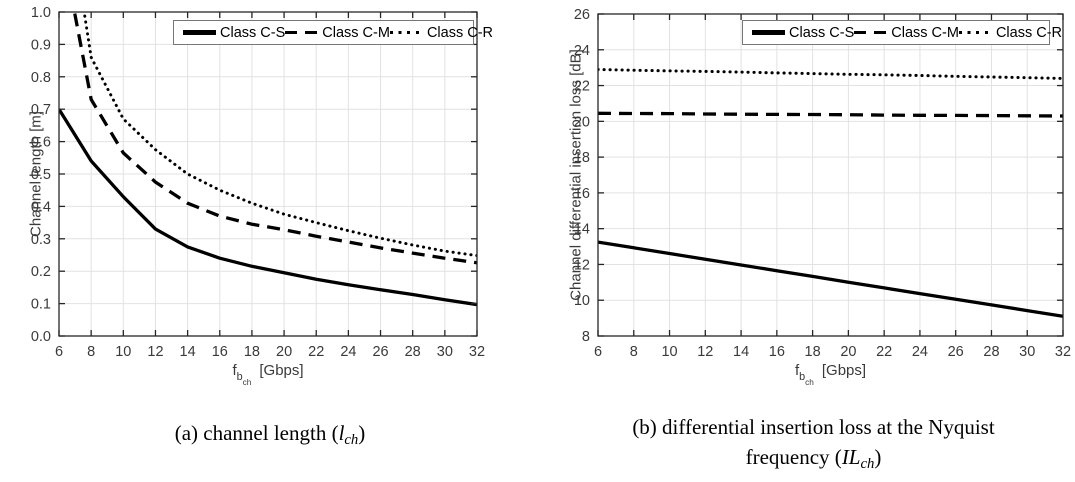 The height and width of the screenshot is (482, 1075). I want to click on caption-b-line2: frequency (ILch), so click(813, 460).